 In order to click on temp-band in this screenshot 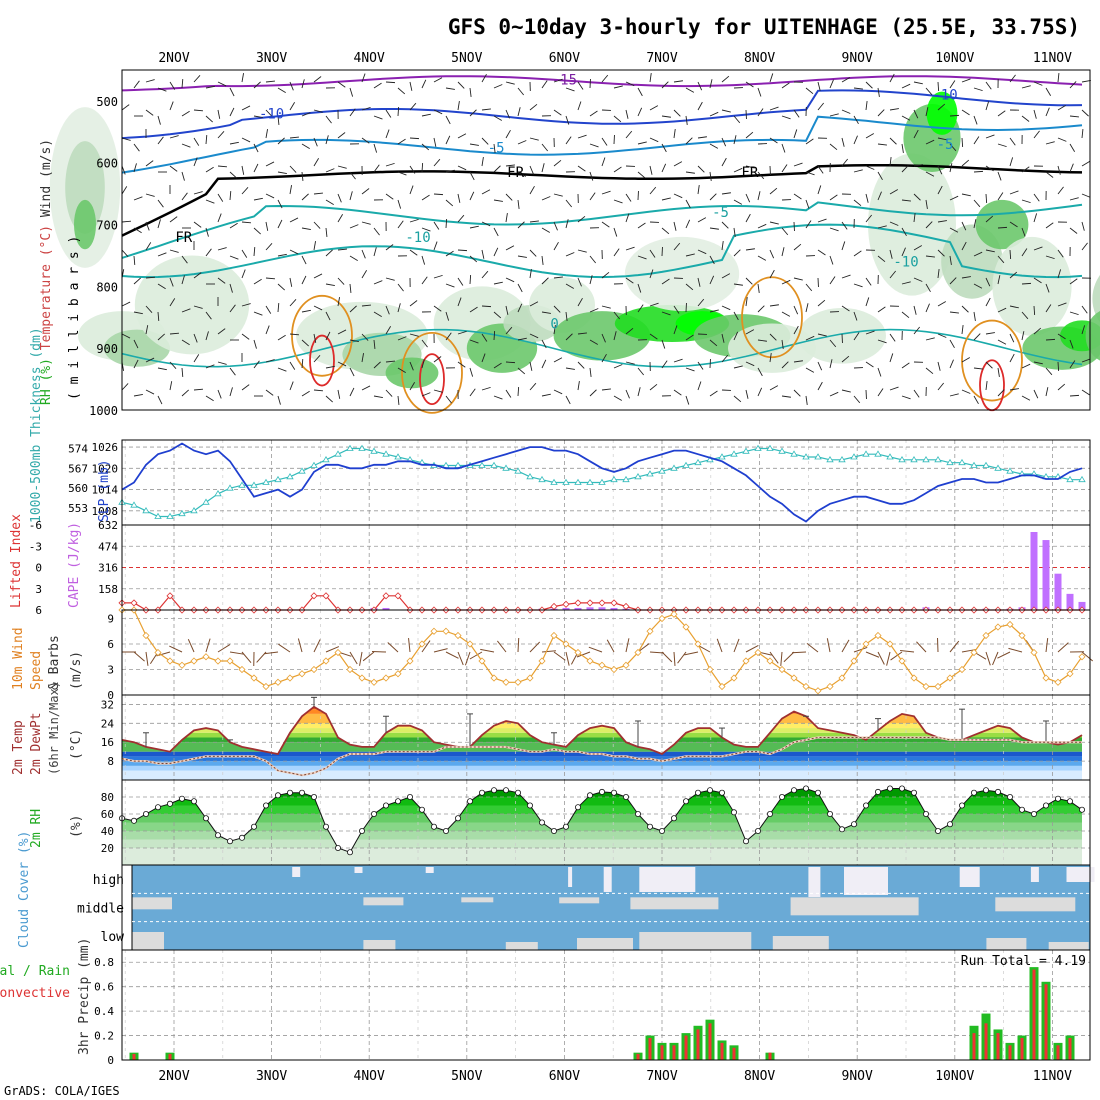, I will do `click(602, 747)`.